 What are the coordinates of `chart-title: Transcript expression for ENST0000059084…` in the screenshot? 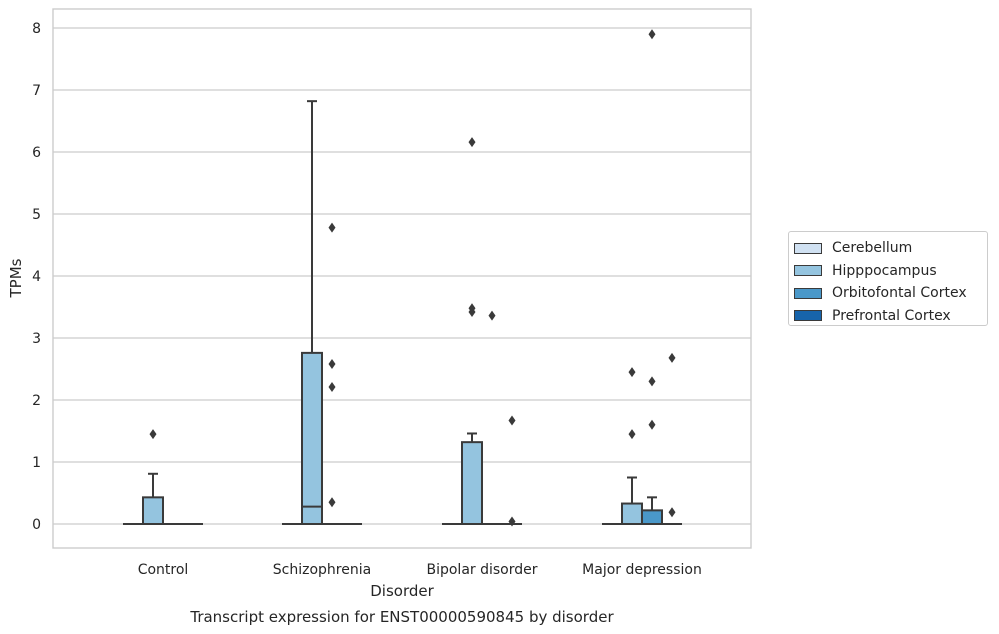 It's located at (401, 617).